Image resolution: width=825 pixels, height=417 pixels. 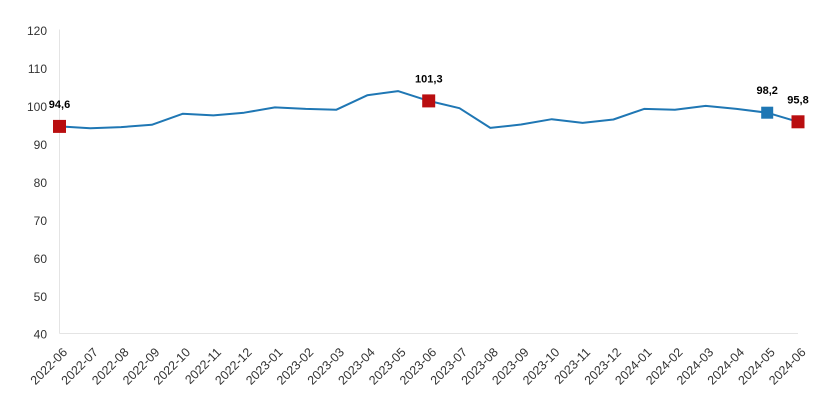 I want to click on svg-text: 50, so click(x=41, y=297).